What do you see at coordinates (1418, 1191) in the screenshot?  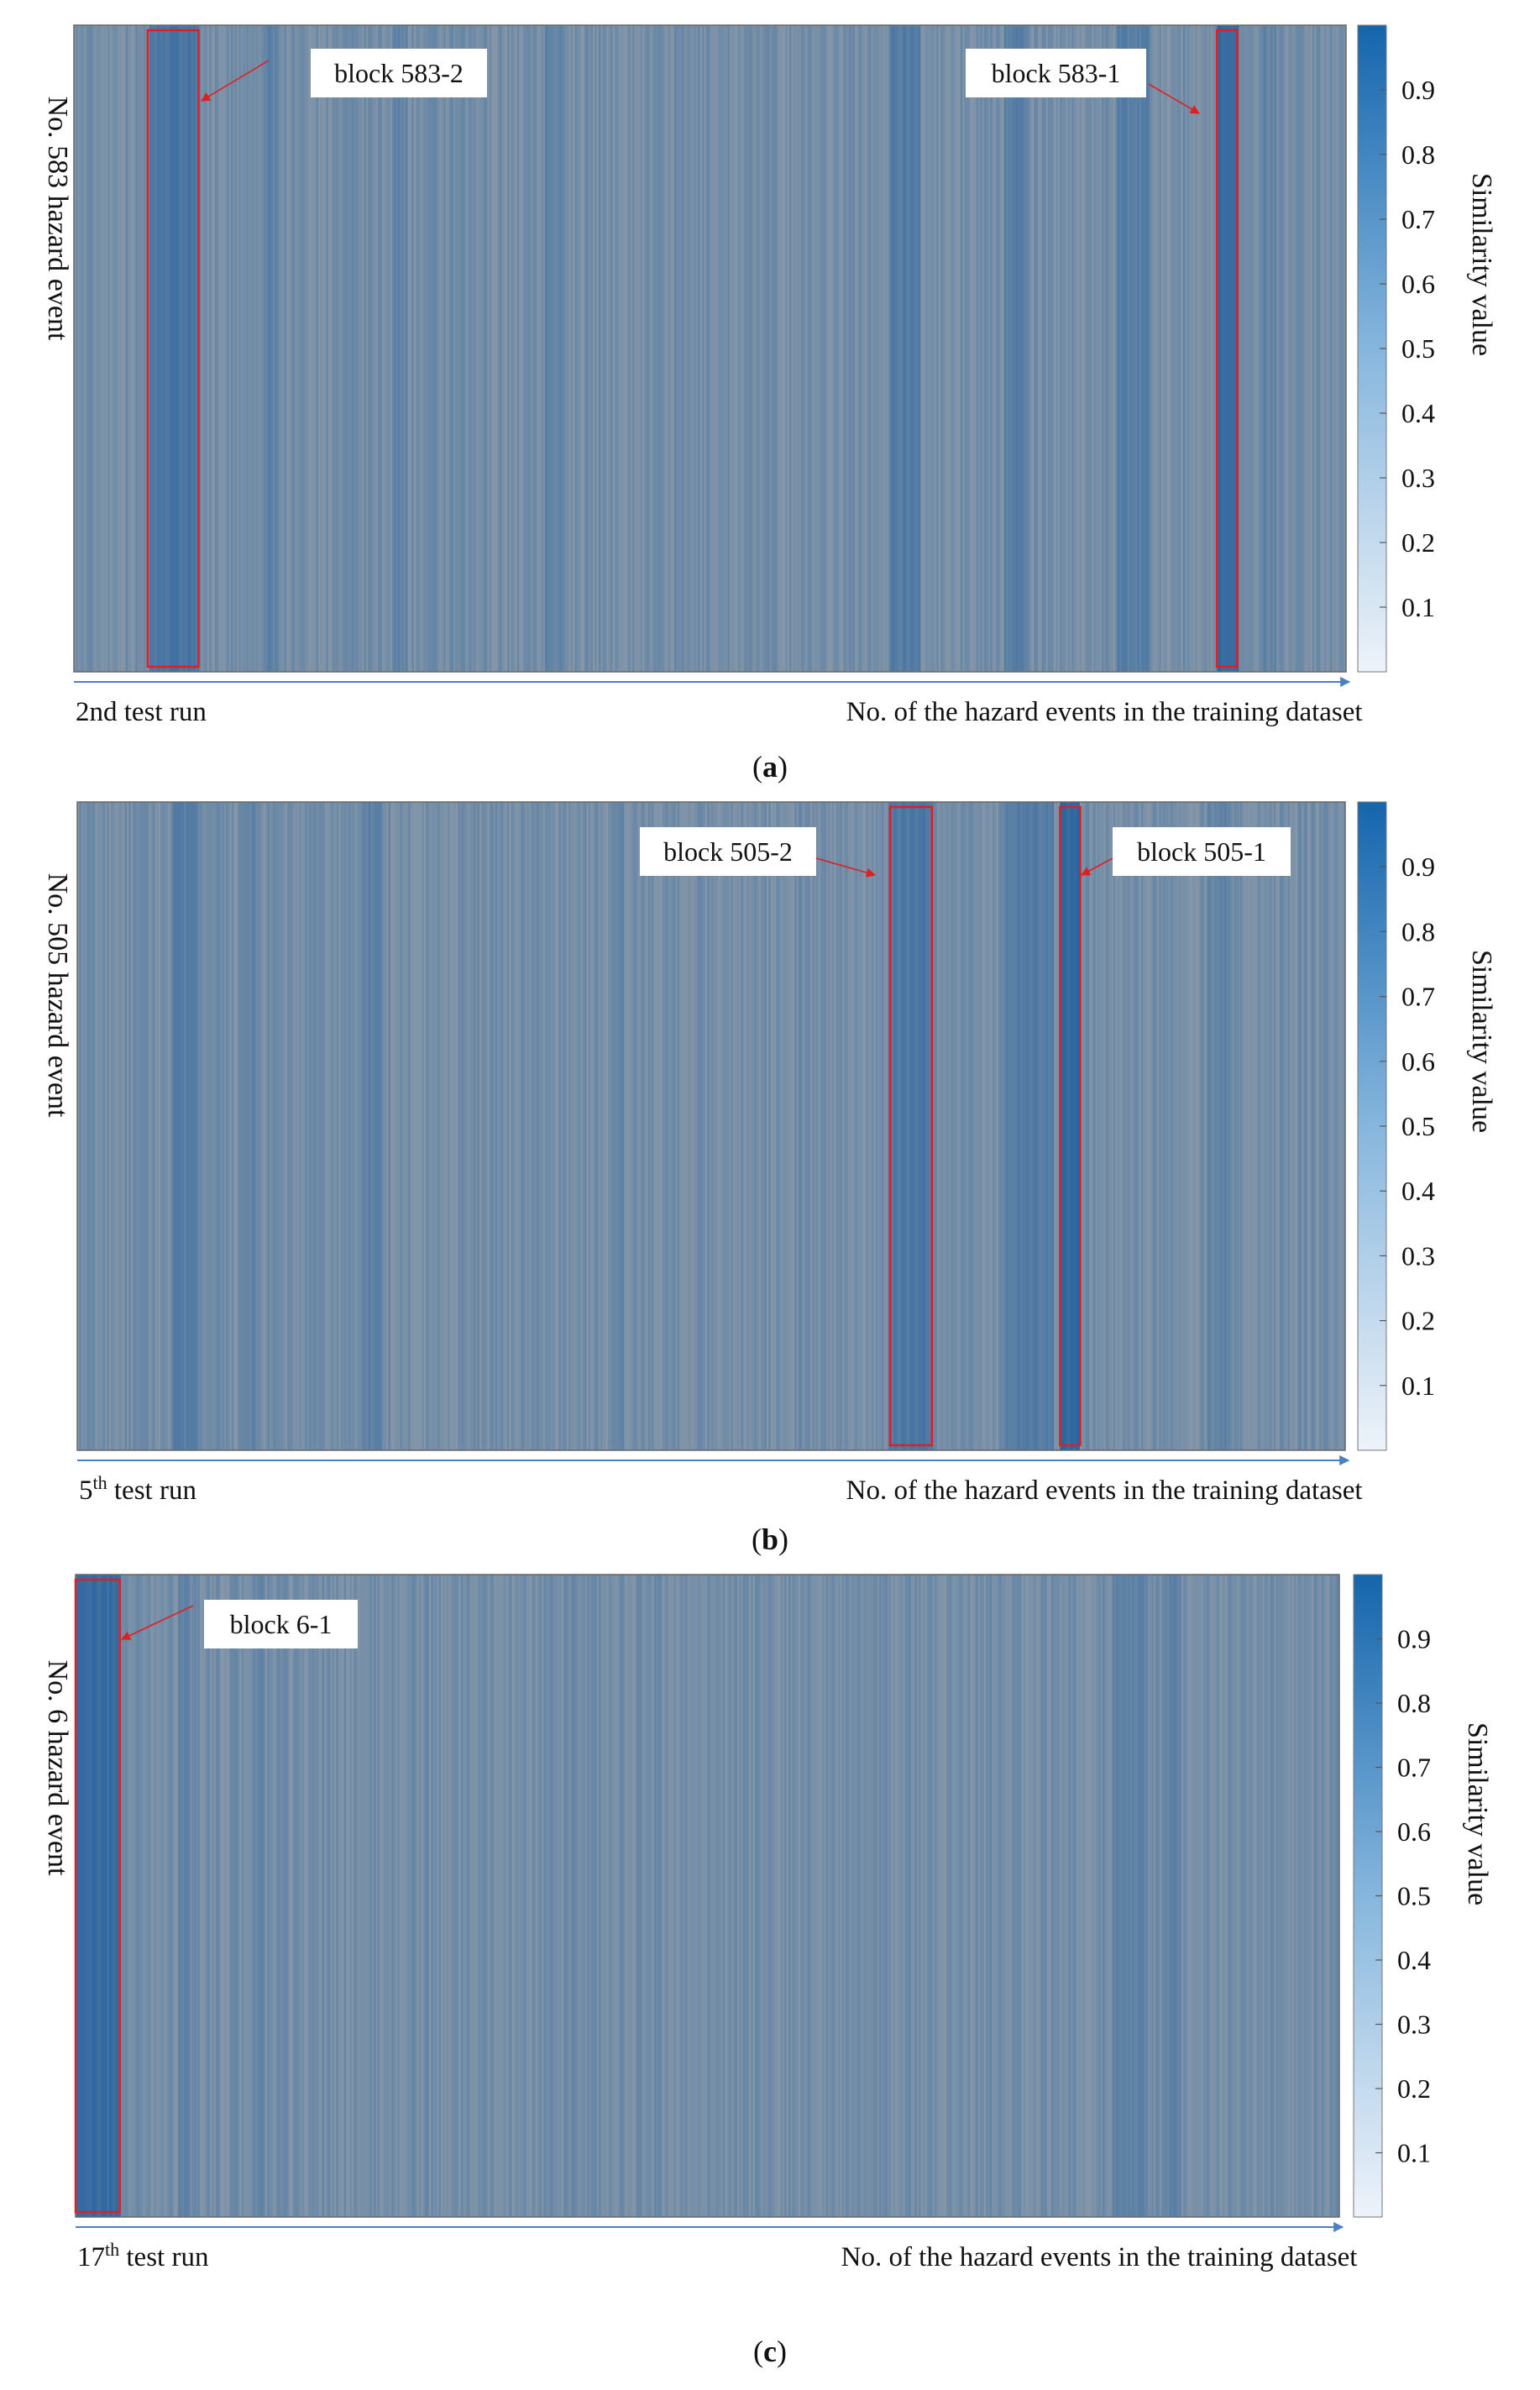 I see `colorbar-tick-label: 0.4` at bounding box center [1418, 1191].